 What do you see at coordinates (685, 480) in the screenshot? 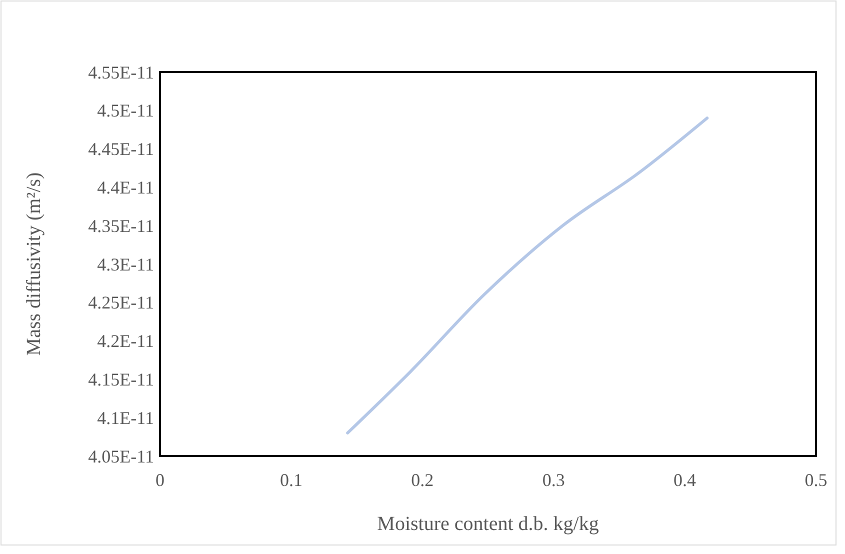
I see `x-tick-label: 0.4` at bounding box center [685, 480].